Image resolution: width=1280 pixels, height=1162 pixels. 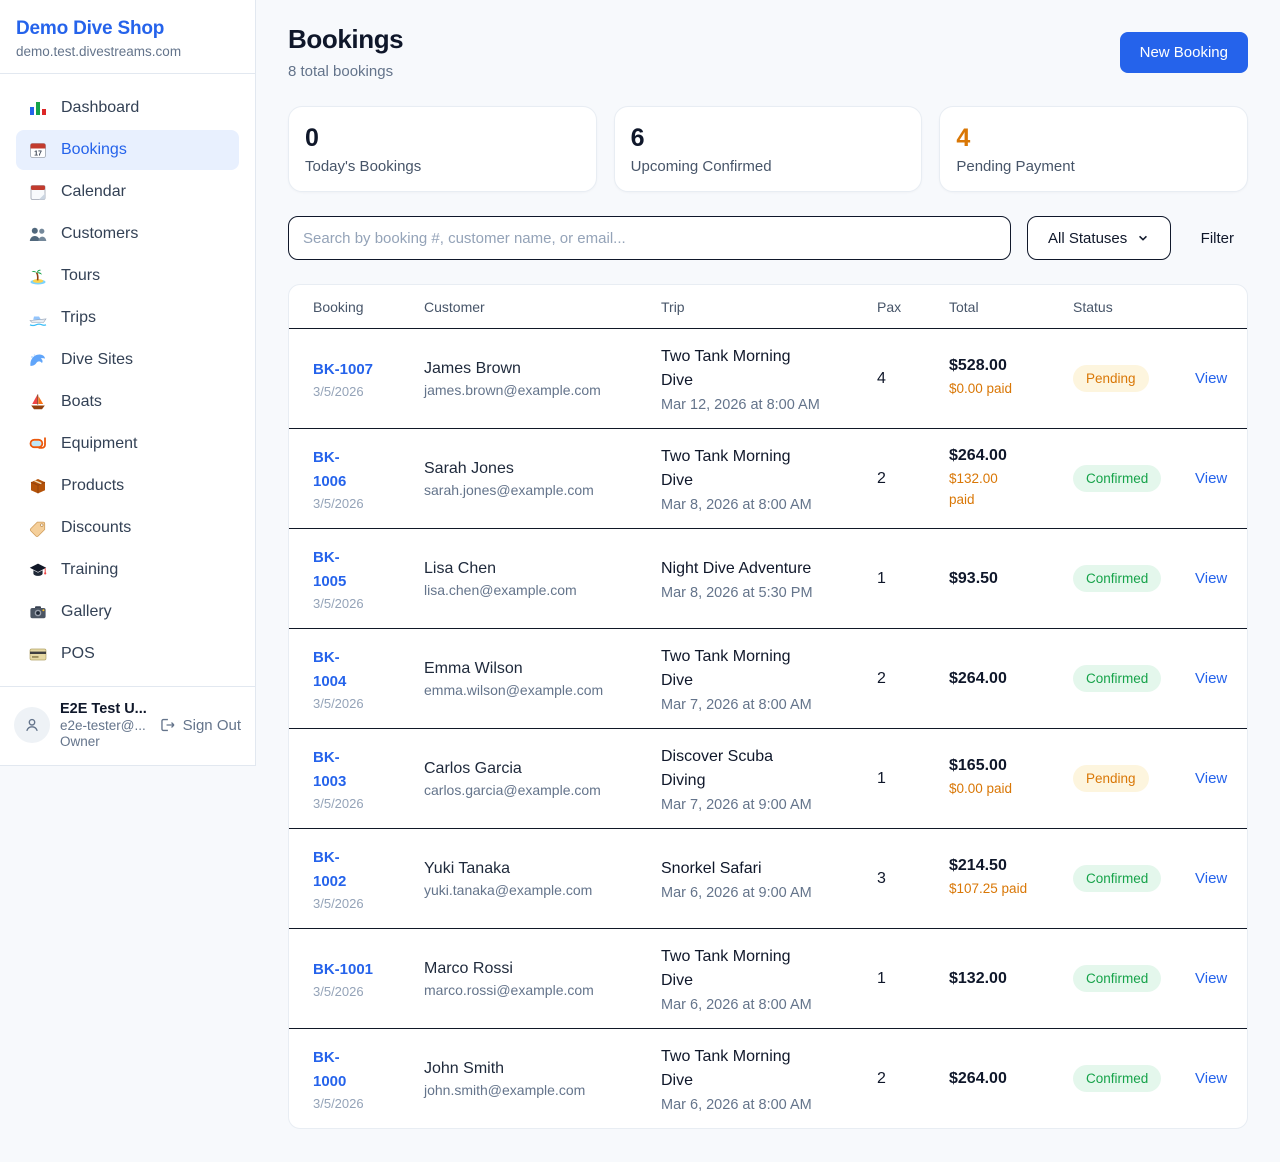 What do you see at coordinates (127, 528) in the screenshot?
I see `sidebar-item-discounts: Discounts` at bounding box center [127, 528].